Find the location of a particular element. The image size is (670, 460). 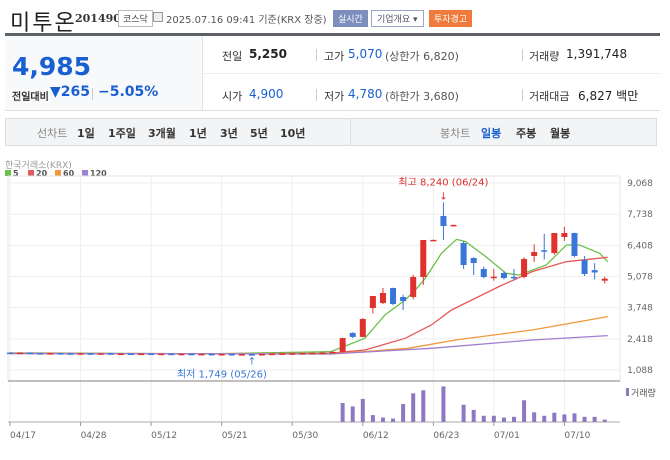

current-price: 4,985 is located at coordinates (52, 66).